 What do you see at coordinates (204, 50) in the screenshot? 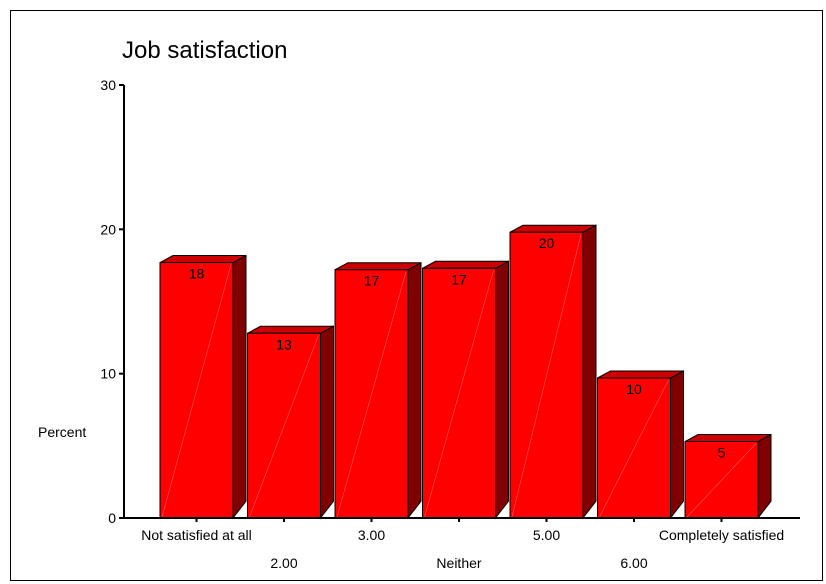
I see `chart-title: Job satisfaction` at bounding box center [204, 50].